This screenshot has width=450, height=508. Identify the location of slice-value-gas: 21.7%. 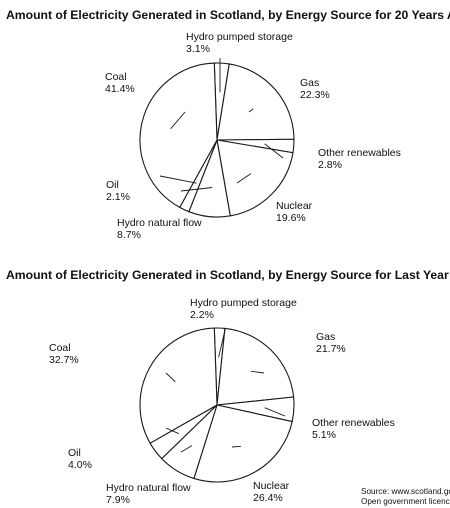
(331, 349).